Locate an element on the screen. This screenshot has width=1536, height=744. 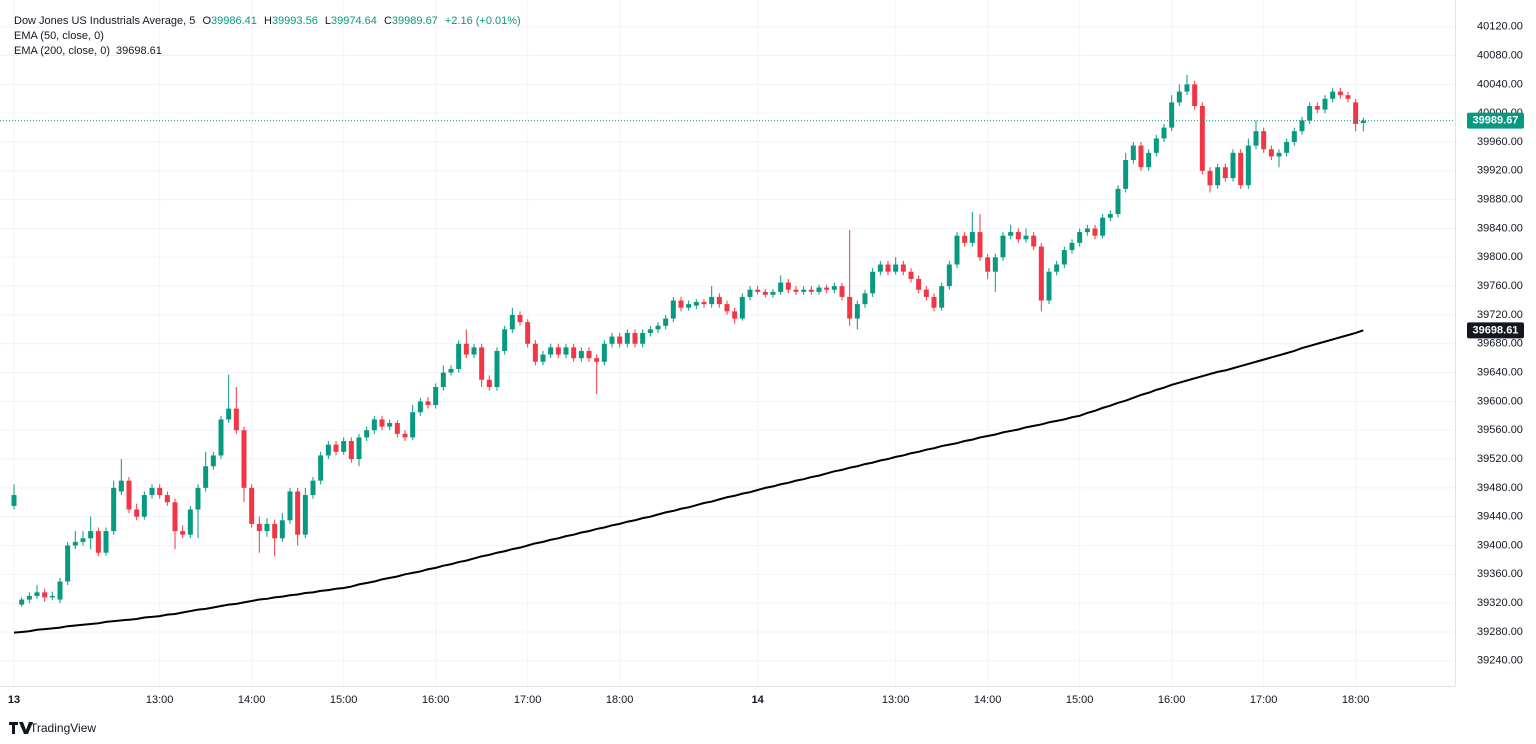
y-tick-label: 39360.00 is located at coordinates (1500, 574).